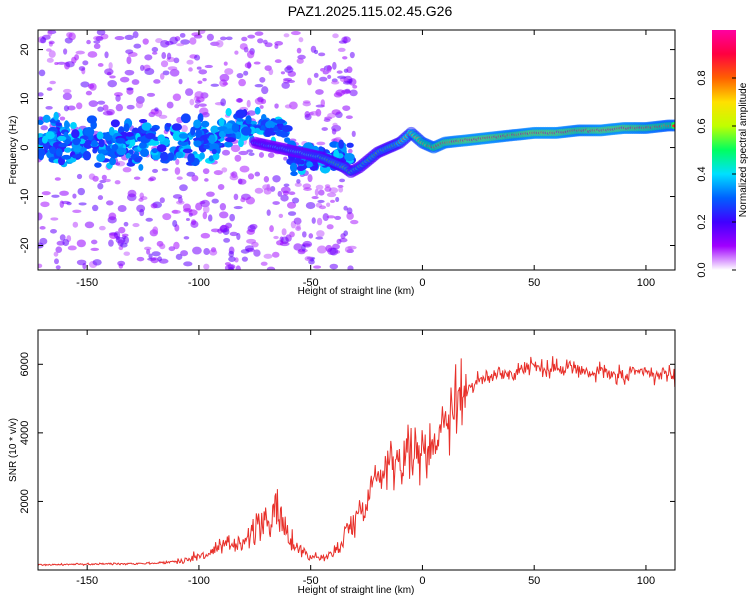 The image size is (750, 600). I want to click on spectrogram-y-axis-label: Frequency (Hz), so click(13, 150).